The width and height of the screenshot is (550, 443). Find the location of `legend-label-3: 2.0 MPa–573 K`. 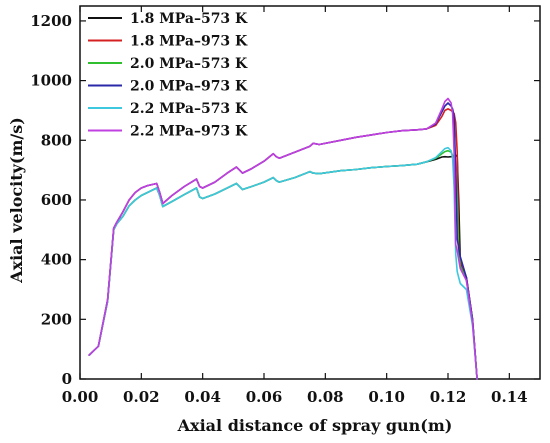

legend-label-3: 2.0 MPa–573 K is located at coordinates (189, 64).